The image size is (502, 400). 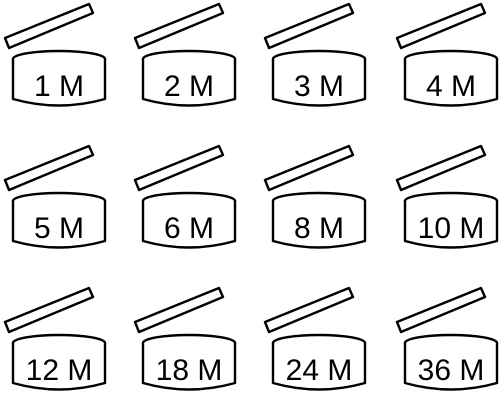 I want to click on jar-label: 10 M, so click(x=451, y=228).